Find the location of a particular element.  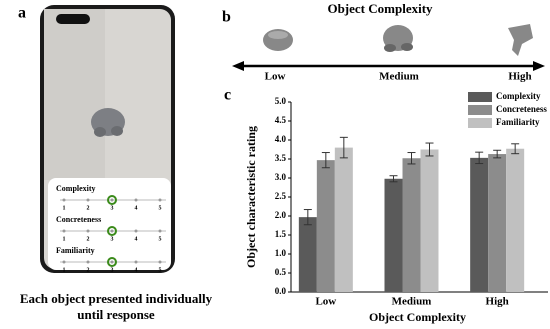

y-tick-label: 1.0 is located at coordinates (281, 253).